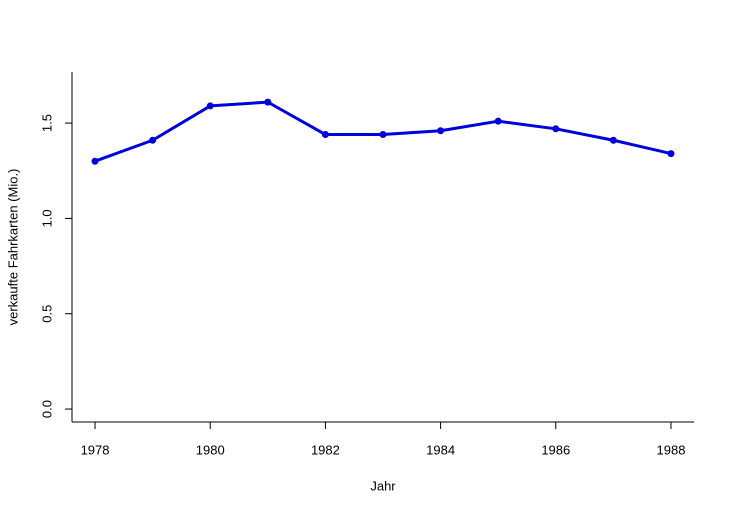 The image size is (731, 512). I want to click on x-tick-label: 1978, so click(95, 449).